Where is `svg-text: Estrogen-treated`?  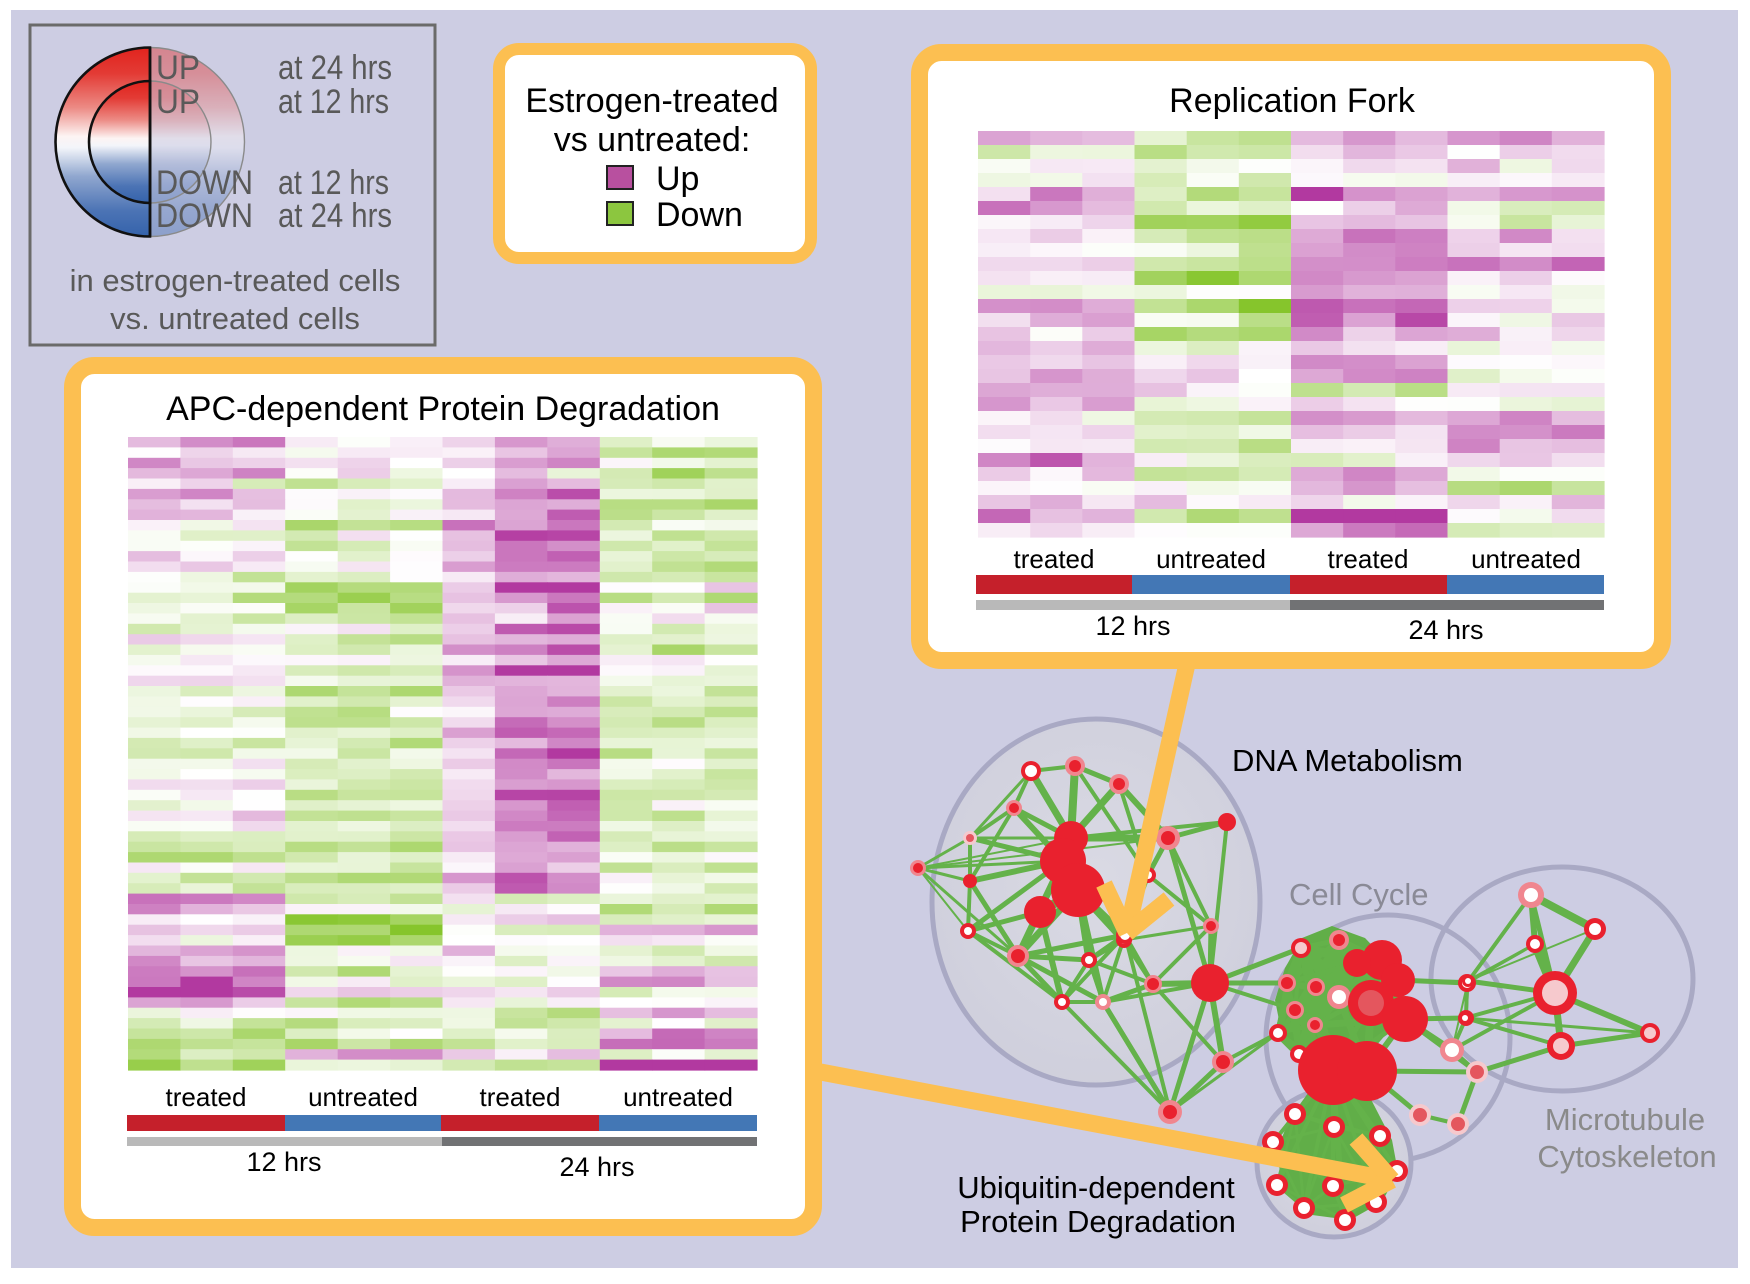 svg-text: Estrogen-treated is located at coordinates (651, 101).